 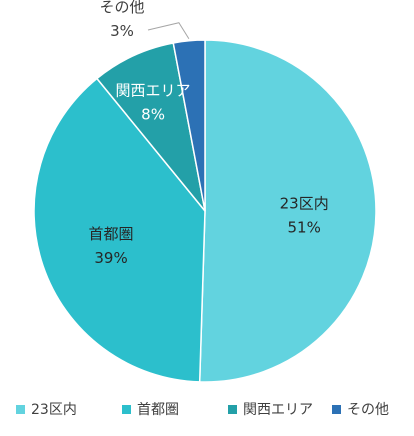 What do you see at coordinates (54, 410) in the screenshot?
I see `legend-label-23ku: 23区内` at bounding box center [54, 410].